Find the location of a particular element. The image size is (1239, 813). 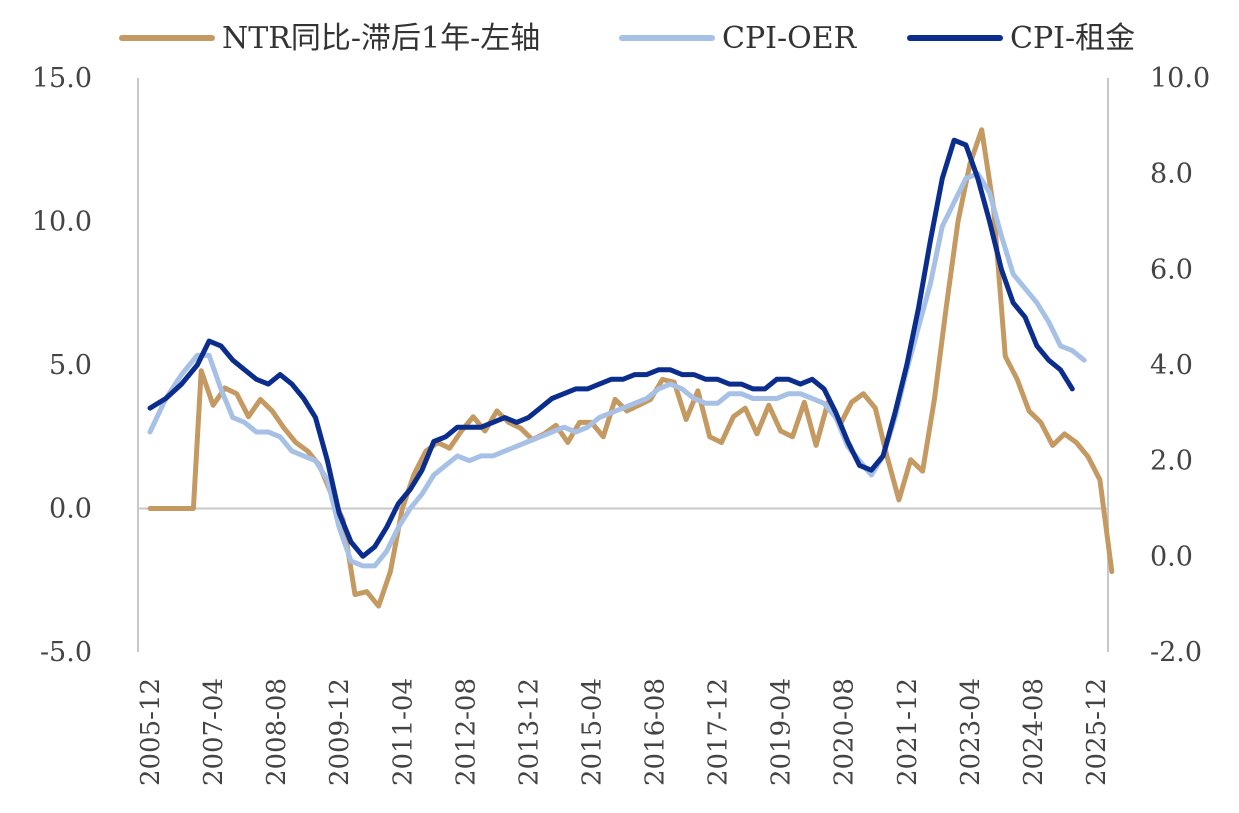

x-tick-label: 2023-04 is located at coordinates (971, 732).